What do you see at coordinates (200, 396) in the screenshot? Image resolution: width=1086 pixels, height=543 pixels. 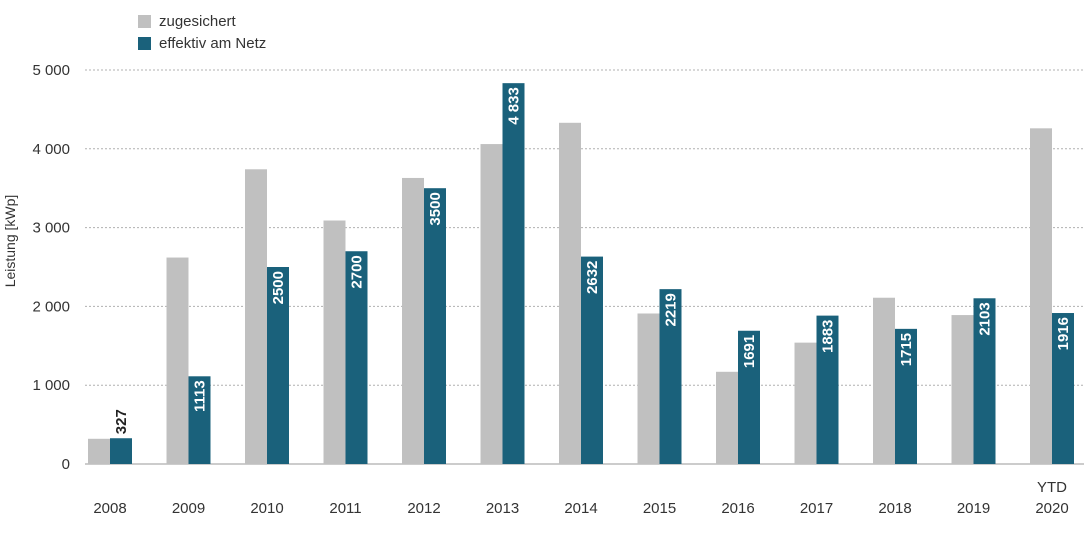 I see `data-label: 1113` at bounding box center [200, 396].